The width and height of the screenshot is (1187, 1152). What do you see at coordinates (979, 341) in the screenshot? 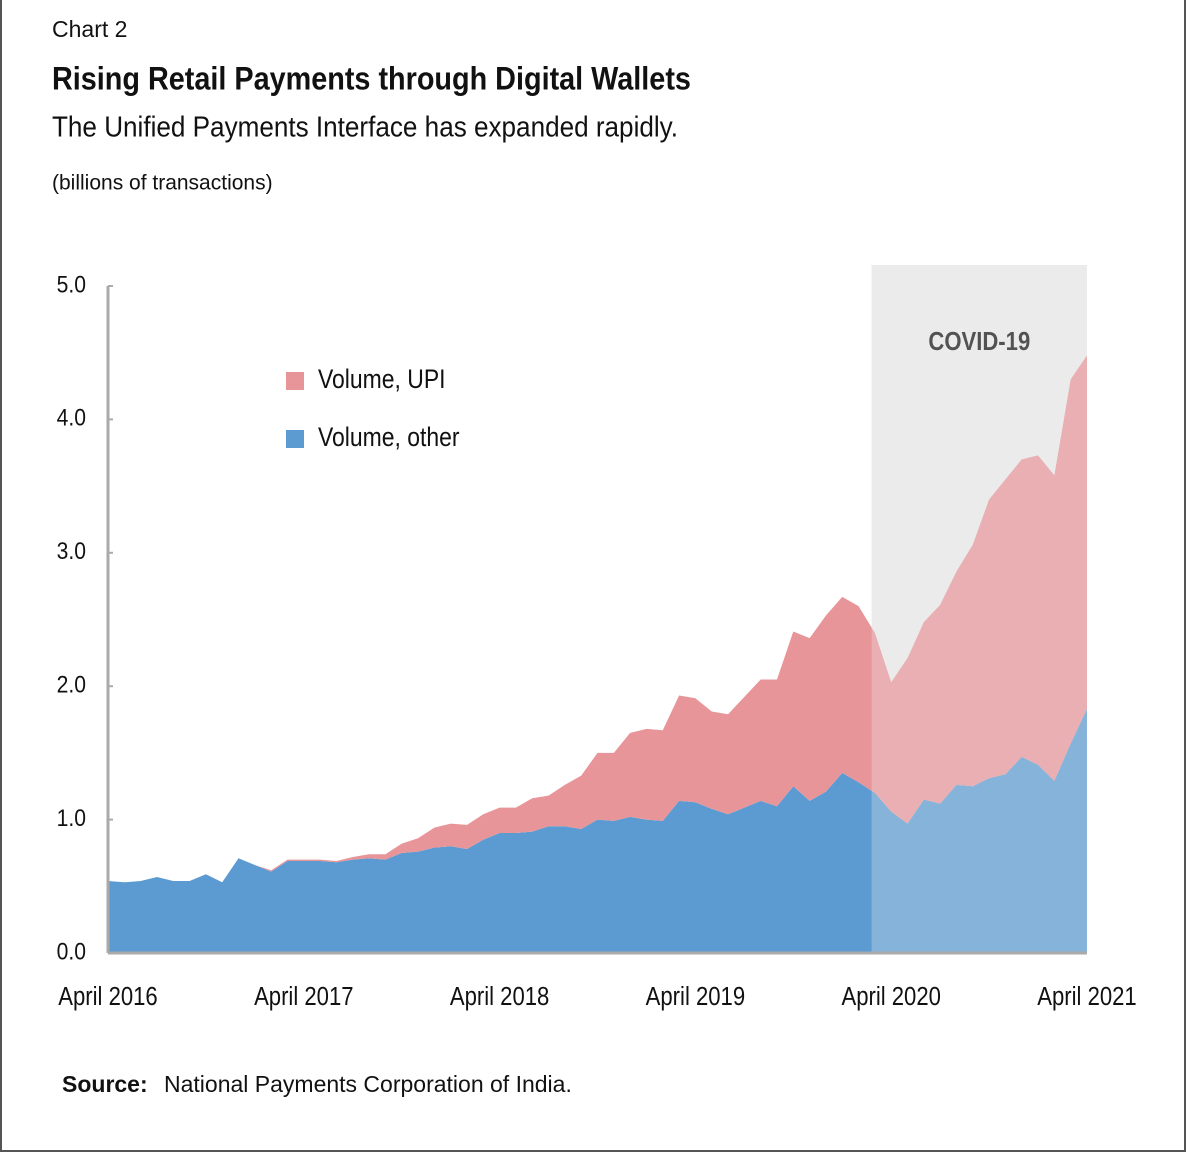
I see `shade-label: COVID-19` at bounding box center [979, 341].